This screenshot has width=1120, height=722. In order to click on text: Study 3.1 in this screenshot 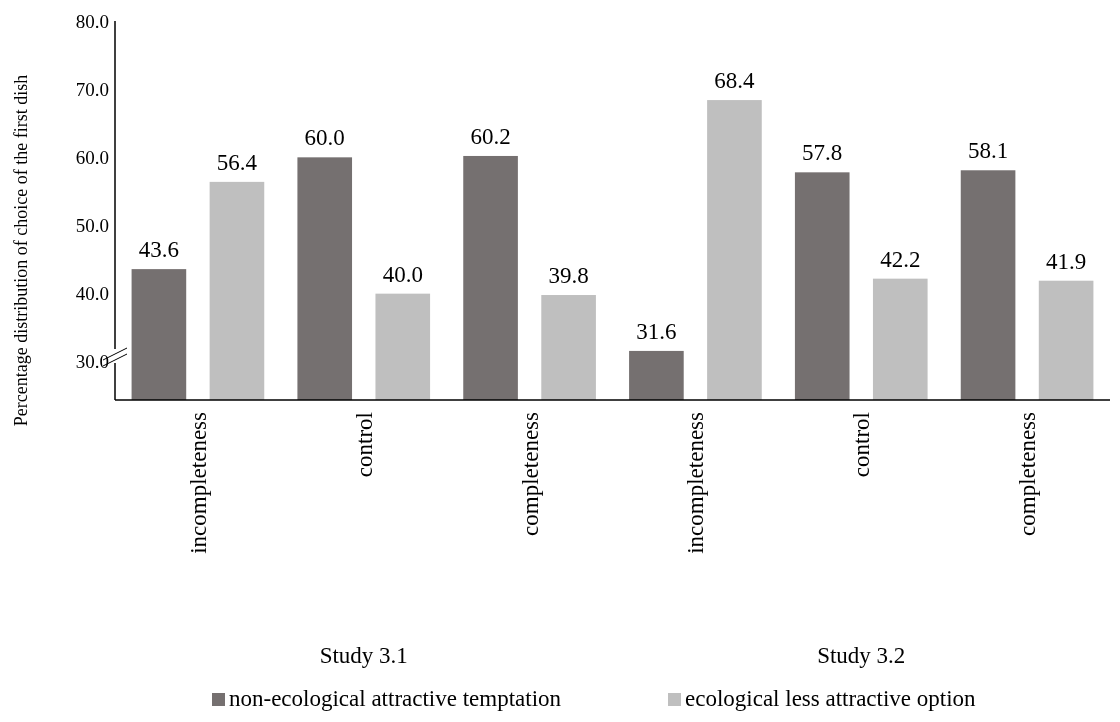, I will do `click(363, 655)`.